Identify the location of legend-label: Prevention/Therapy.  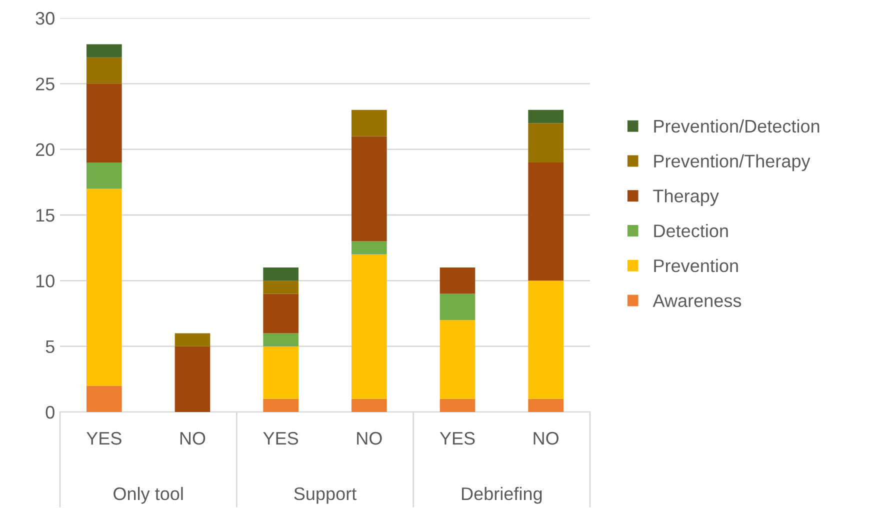
(732, 163).